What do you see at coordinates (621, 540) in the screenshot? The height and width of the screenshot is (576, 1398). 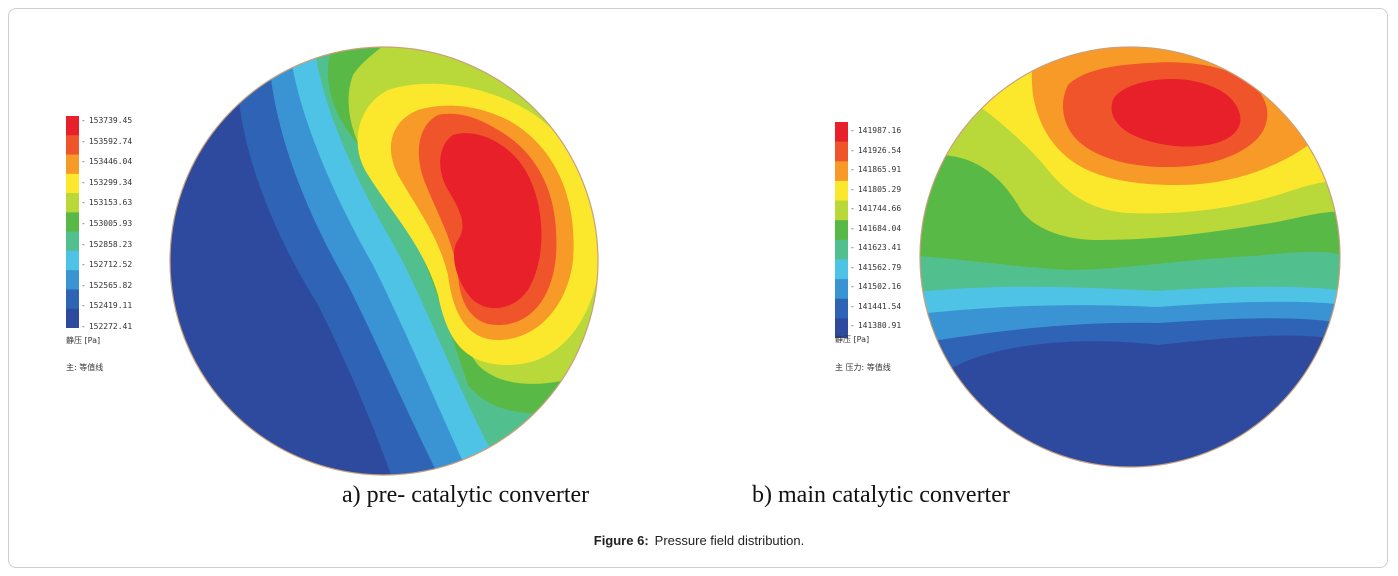 I see `figure-label: Figure 6:` at bounding box center [621, 540].